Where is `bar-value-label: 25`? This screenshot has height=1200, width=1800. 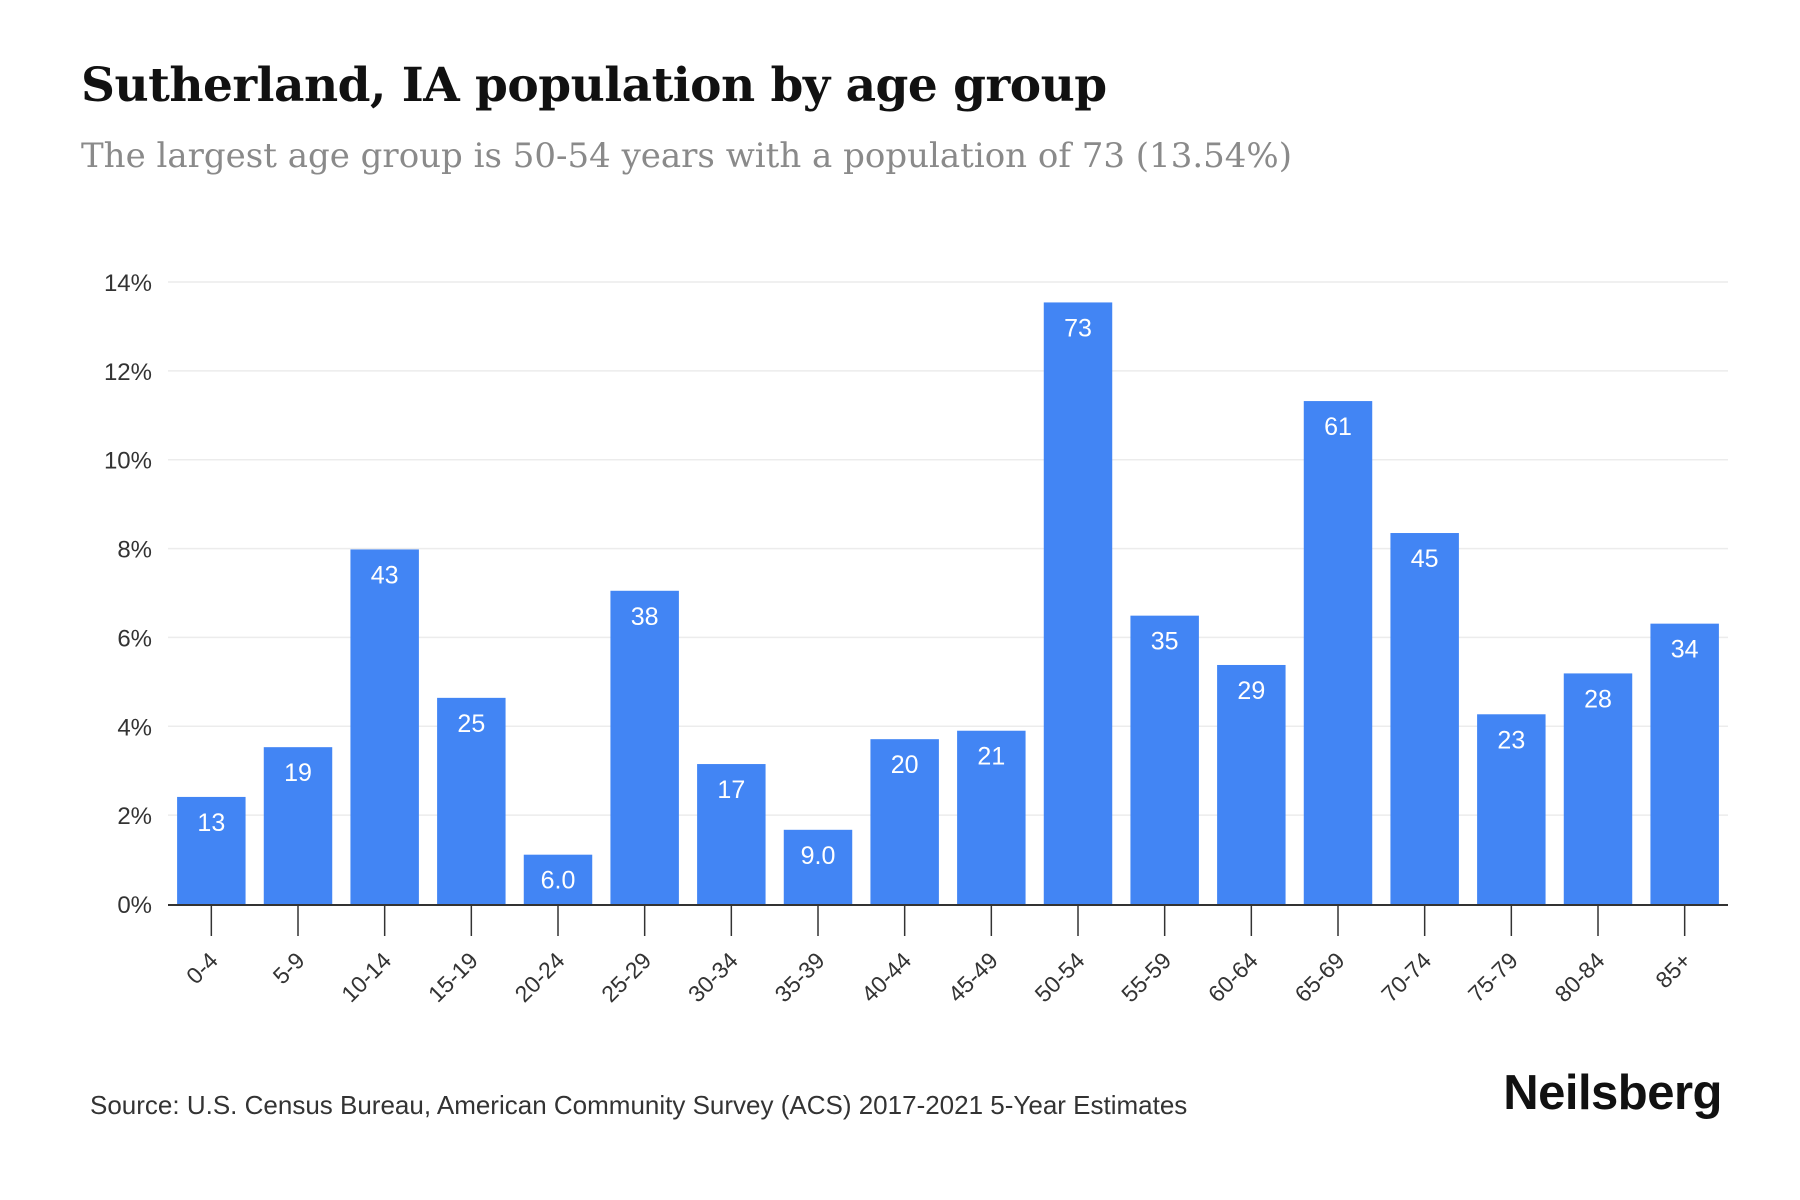 bar-value-label: 25 is located at coordinates (471, 724).